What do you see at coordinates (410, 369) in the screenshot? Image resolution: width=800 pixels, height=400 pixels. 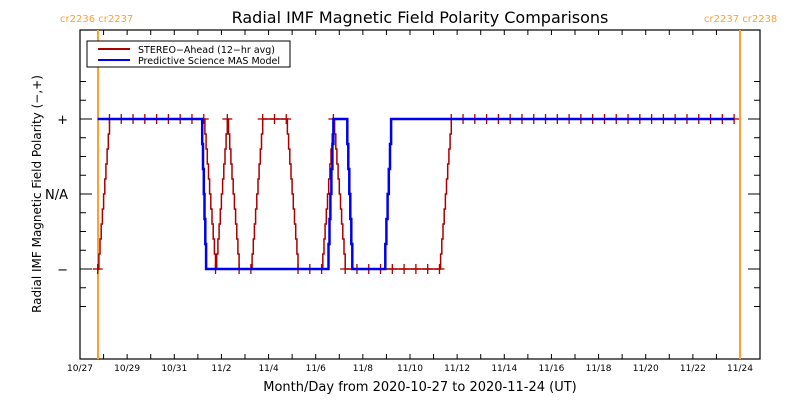 I see `x-tick-label: 11/10` at bounding box center [410, 369].